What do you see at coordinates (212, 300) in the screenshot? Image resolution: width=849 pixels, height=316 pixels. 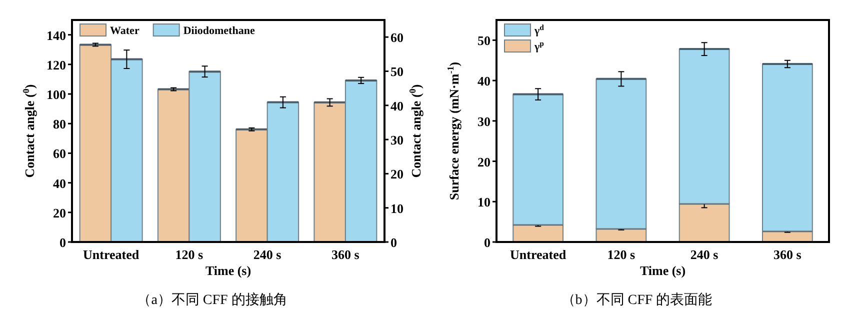 I see `text: （a）不同 CFF 的接触角` at bounding box center [212, 300].